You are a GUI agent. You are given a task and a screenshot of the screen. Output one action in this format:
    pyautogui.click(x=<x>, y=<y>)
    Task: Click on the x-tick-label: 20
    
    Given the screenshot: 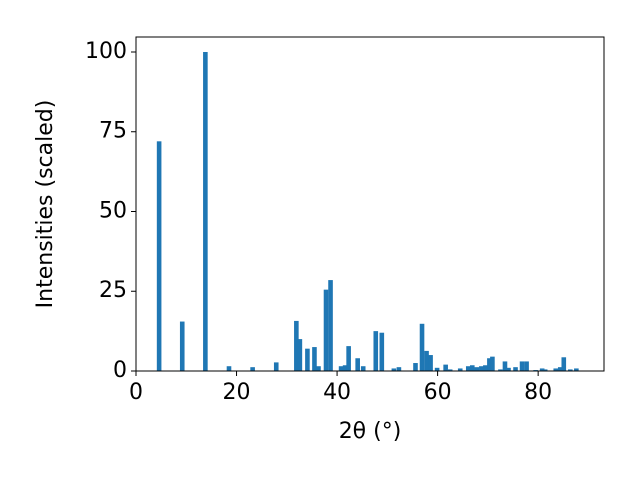 What is the action you would take?
    pyautogui.click(x=237, y=392)
    